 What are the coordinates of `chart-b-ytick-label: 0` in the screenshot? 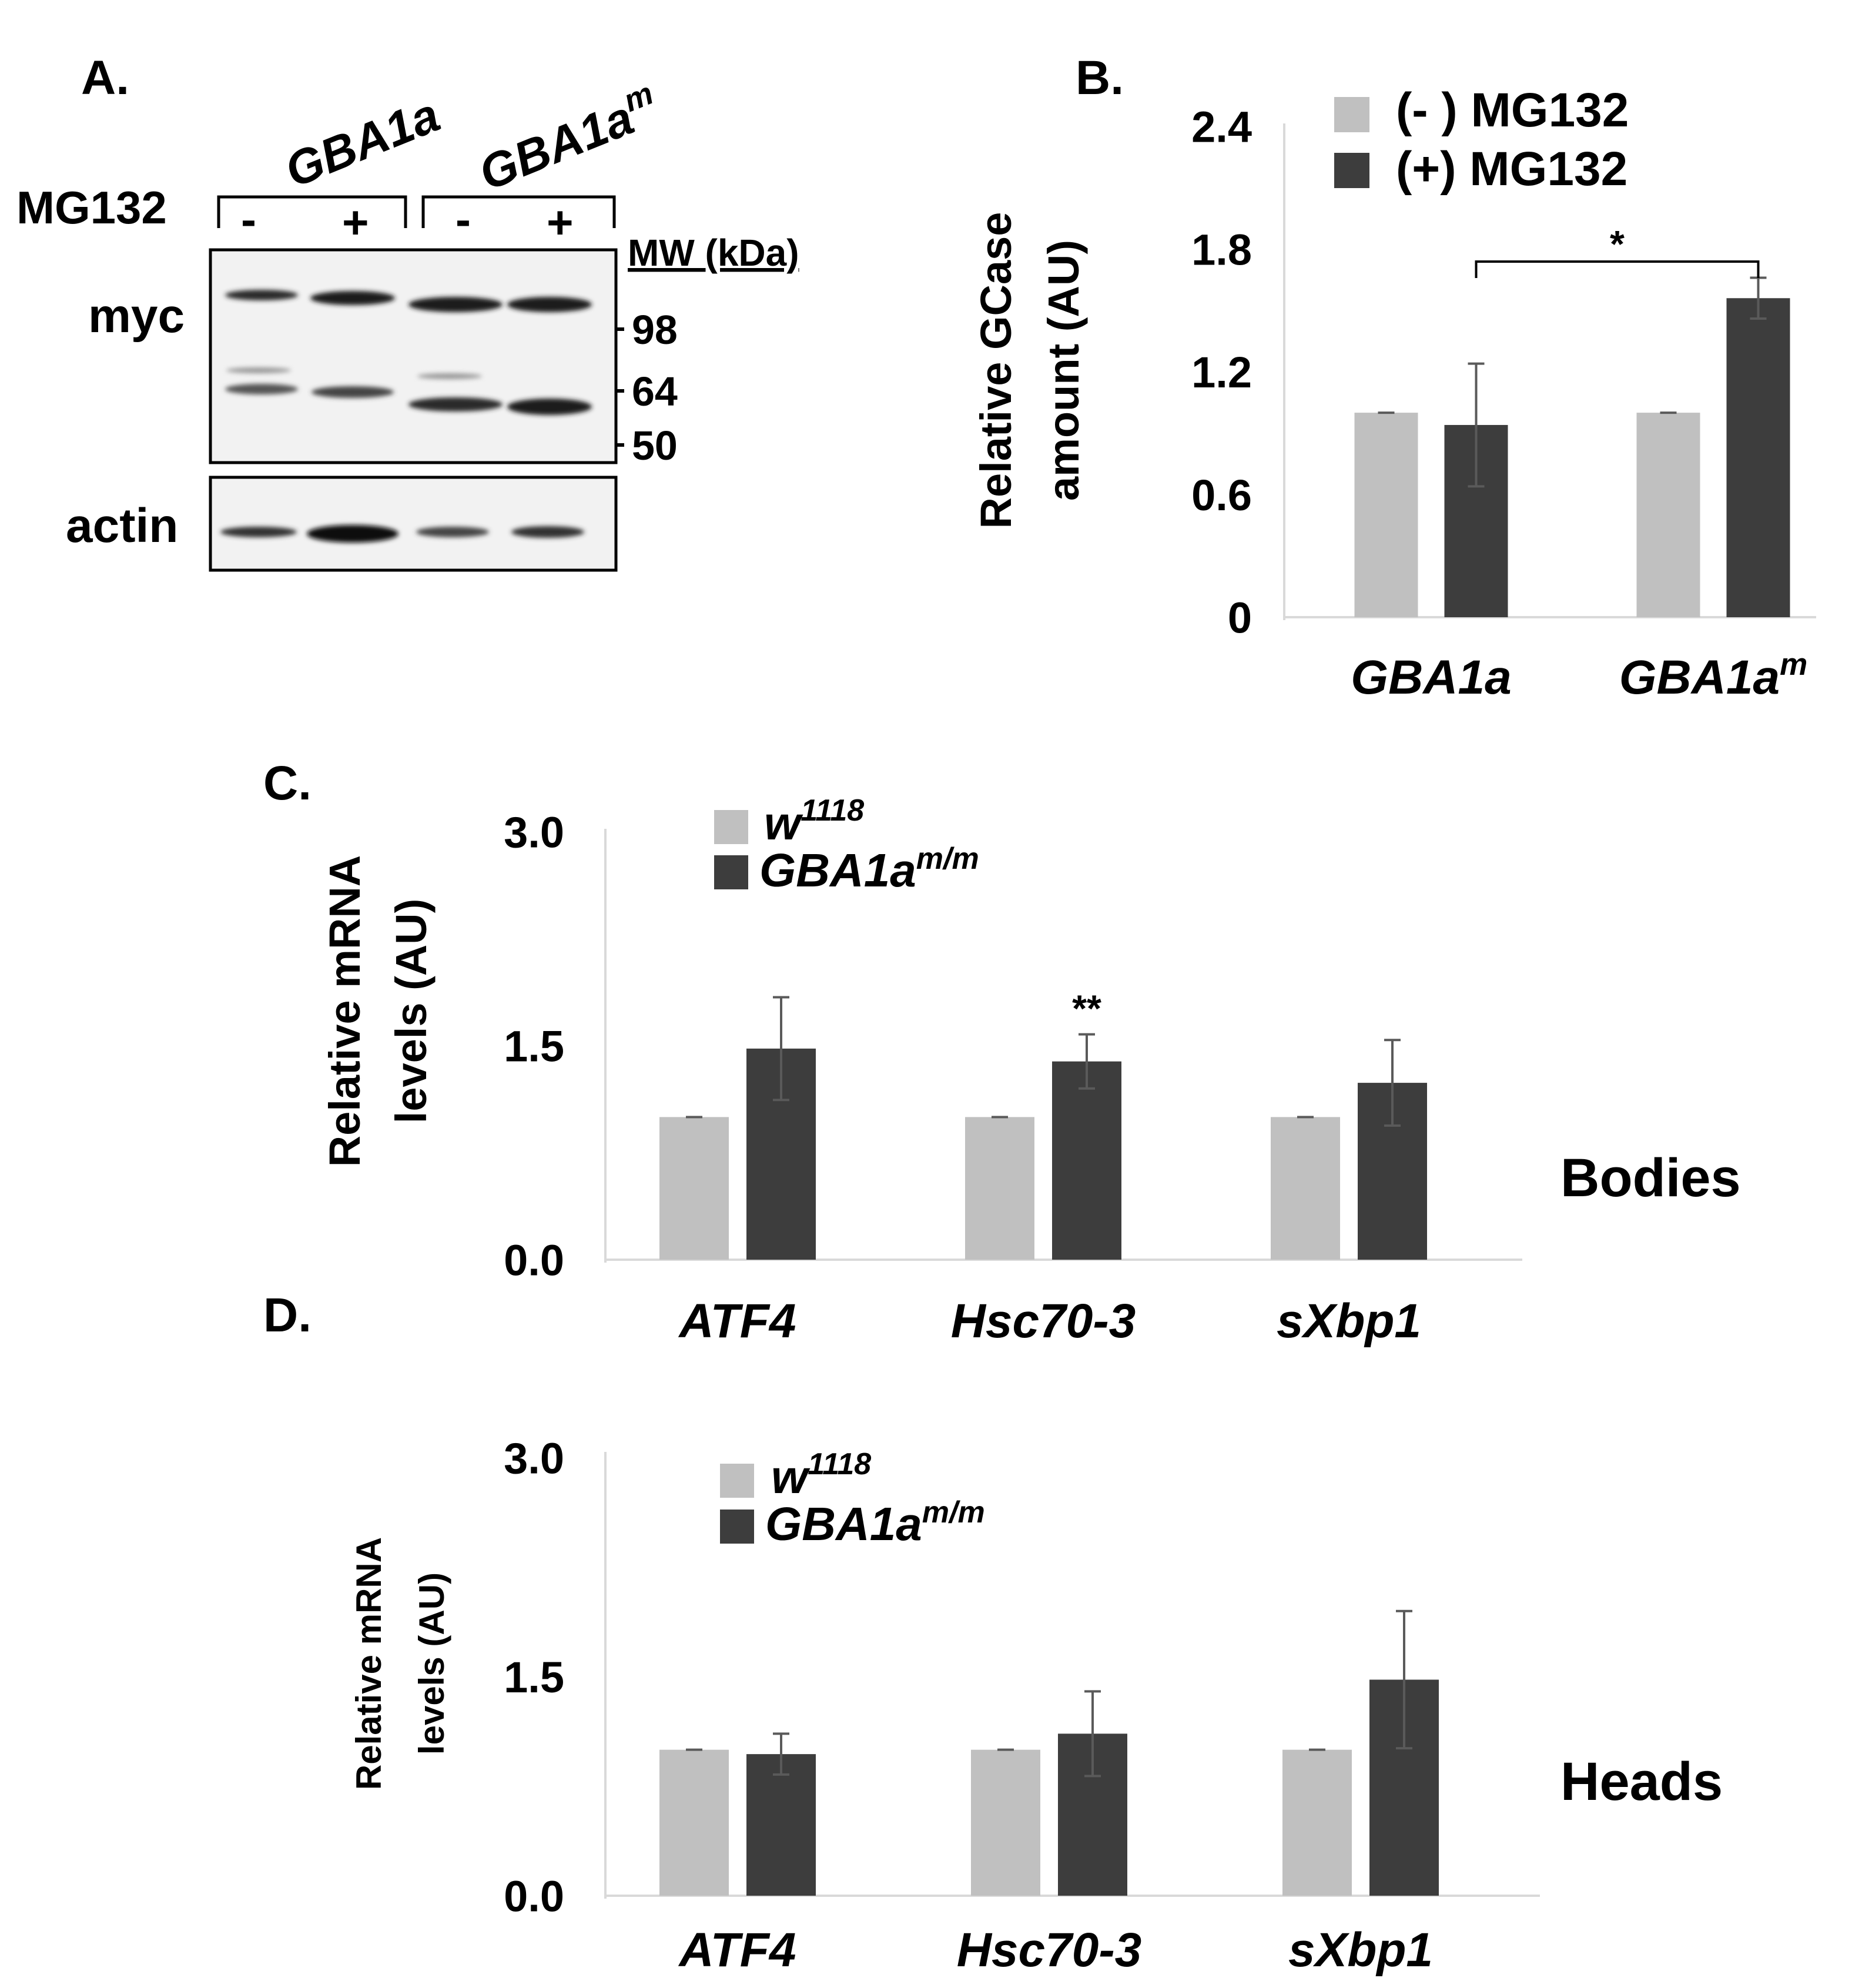 It's located at (1240, 618).